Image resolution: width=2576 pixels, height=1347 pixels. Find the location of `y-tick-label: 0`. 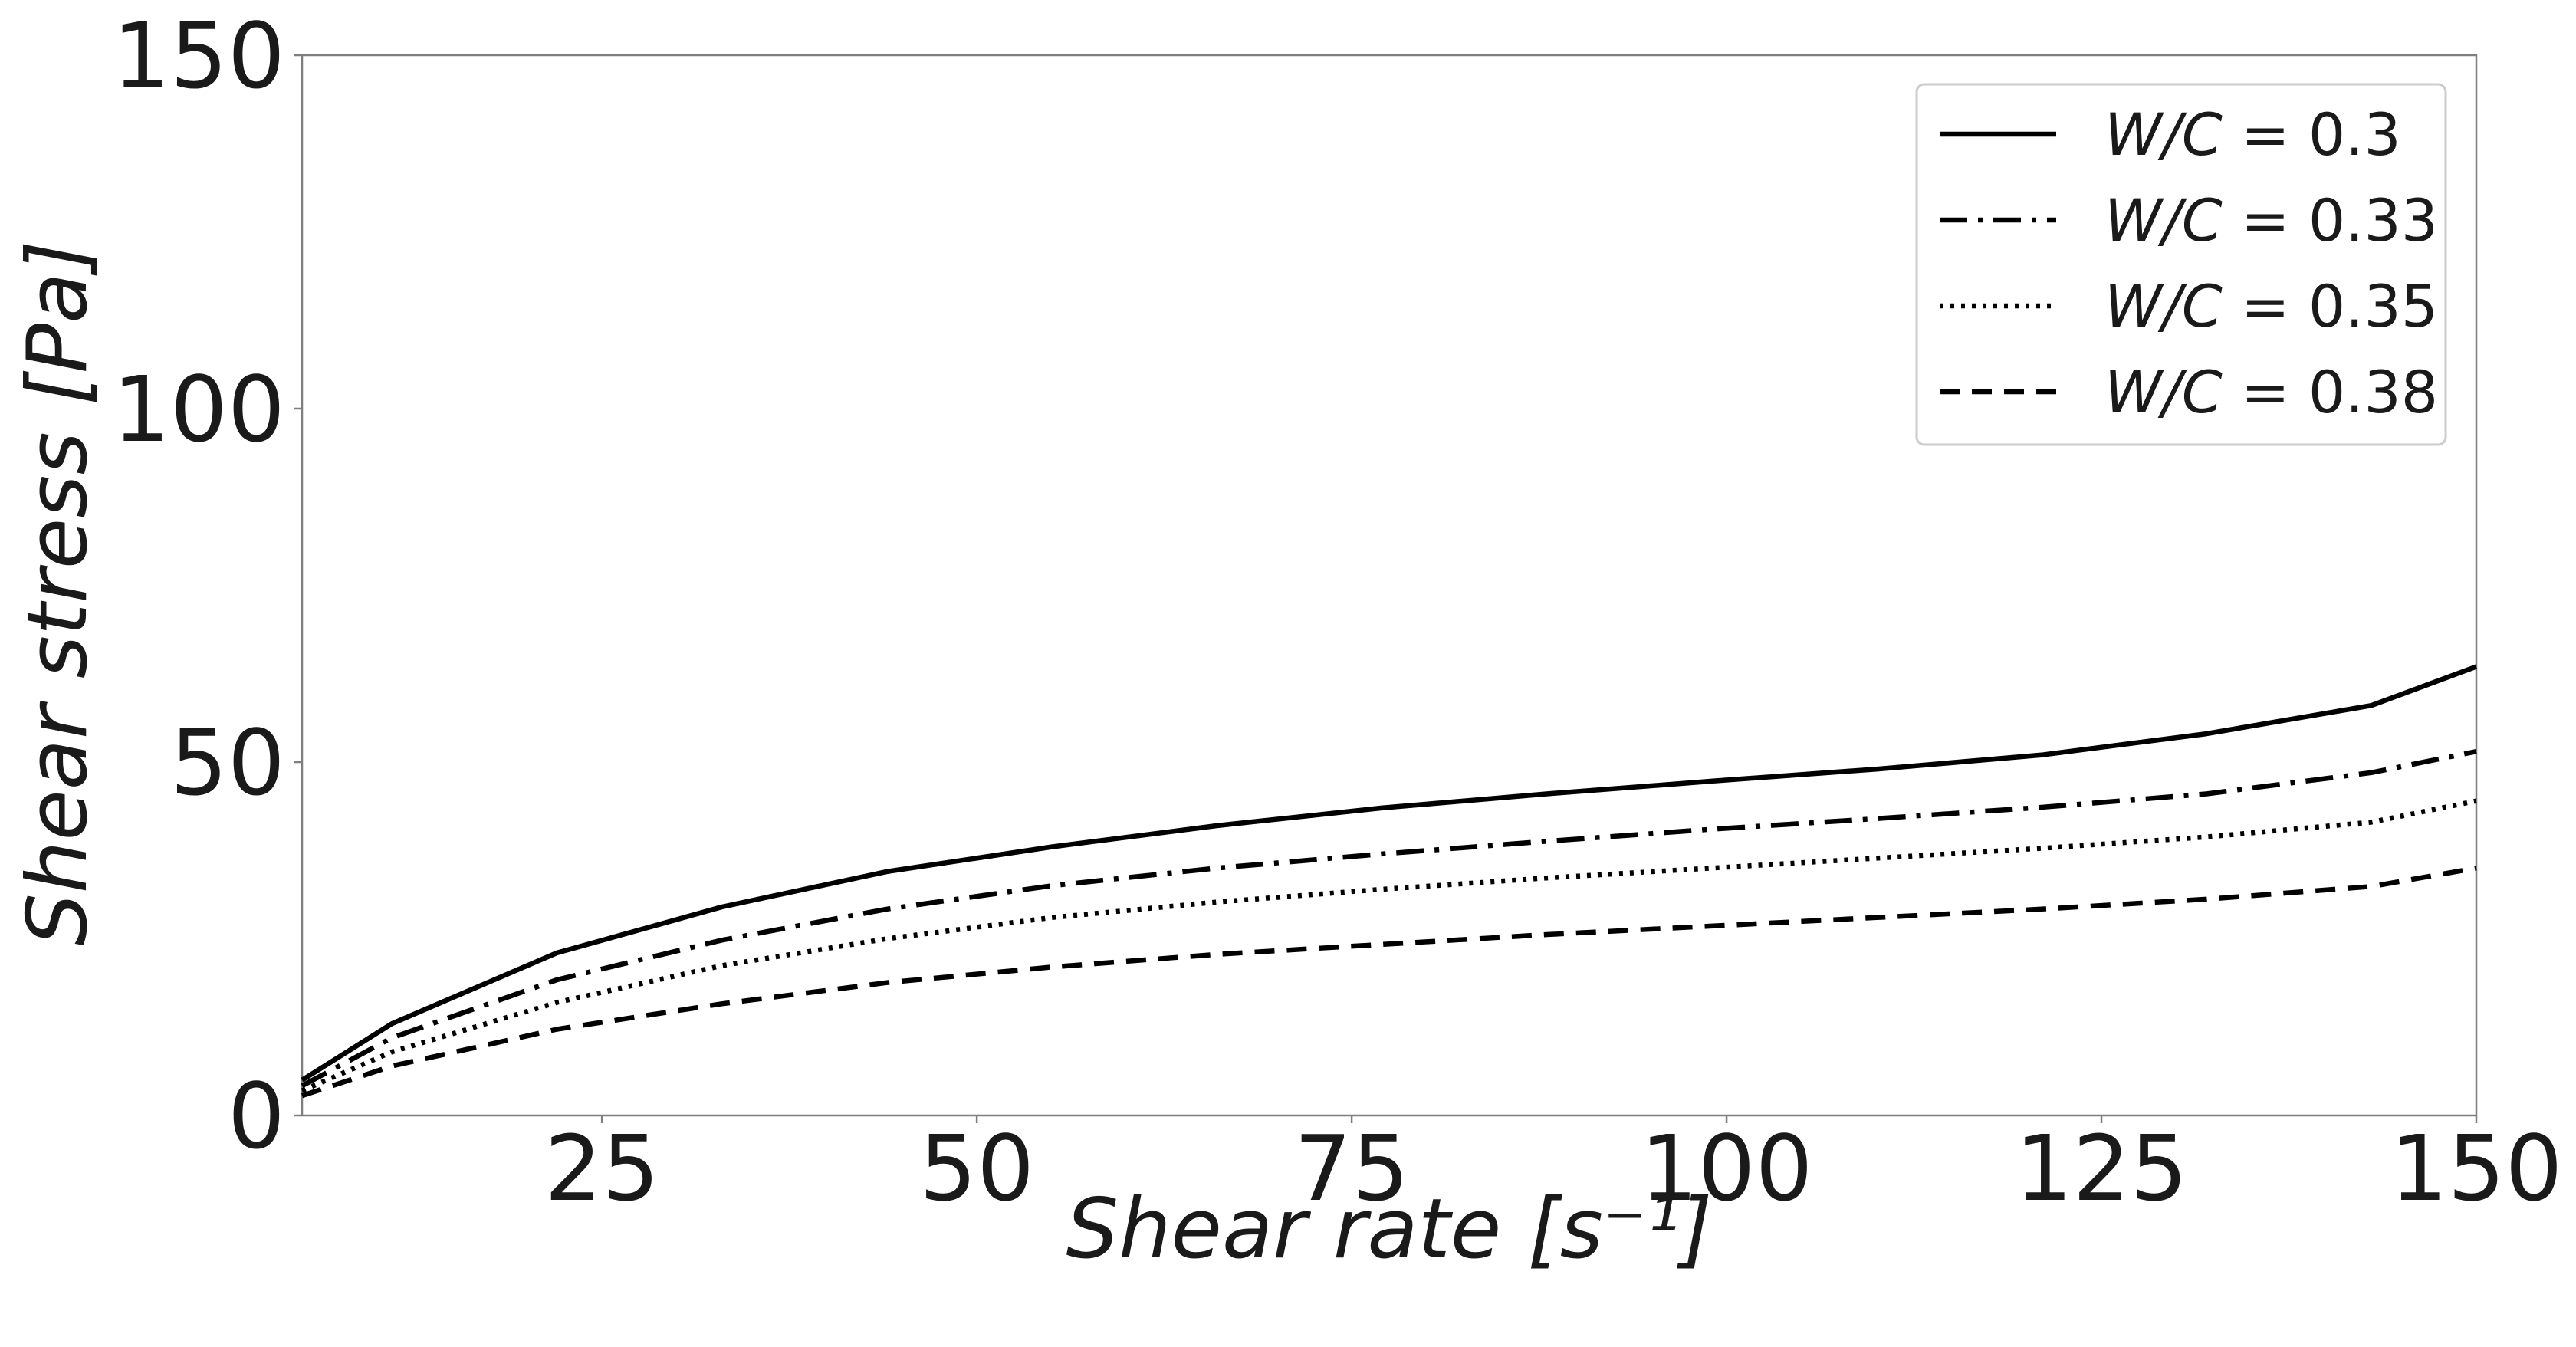

y-tick-label: 0 is located at coordinates (257, 1116).